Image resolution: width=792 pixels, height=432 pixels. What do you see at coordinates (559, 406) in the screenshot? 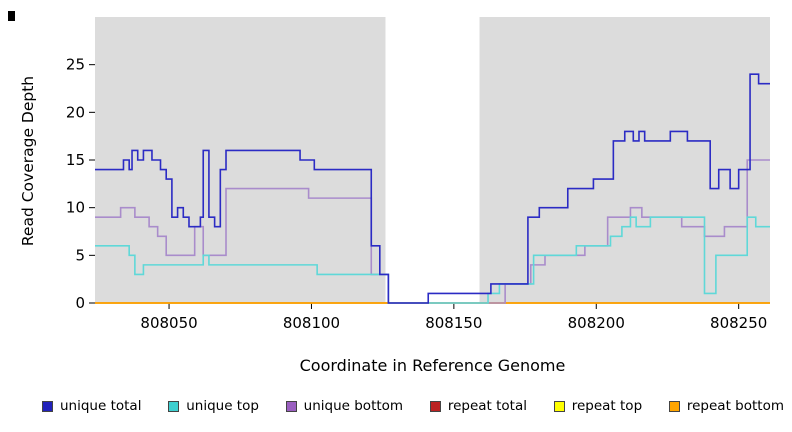
I see `legend-swatch-repeat-top` at bounding box center [559, 406].